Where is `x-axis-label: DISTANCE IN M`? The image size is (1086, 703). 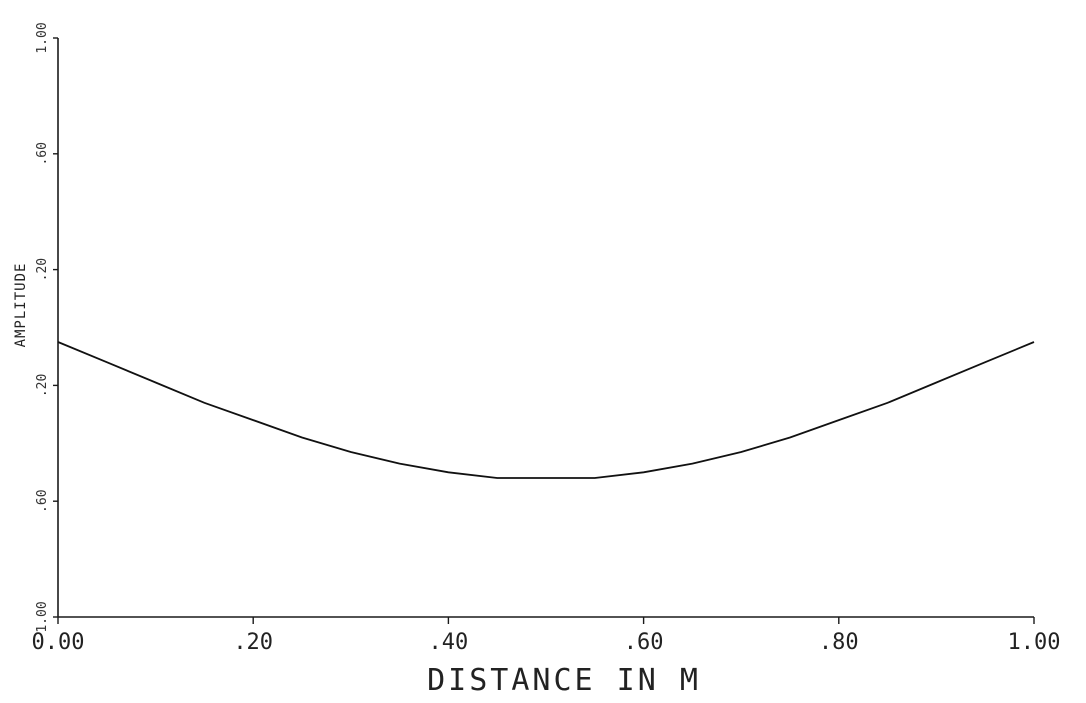 x-axis-label: DISTANCE IN M is located at coordinates (564, 680).